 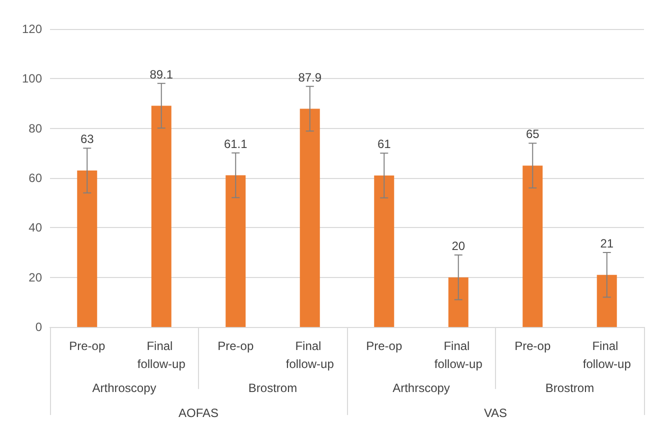 I want to click on y-tick-label: 40, so click(x=35, y=227).